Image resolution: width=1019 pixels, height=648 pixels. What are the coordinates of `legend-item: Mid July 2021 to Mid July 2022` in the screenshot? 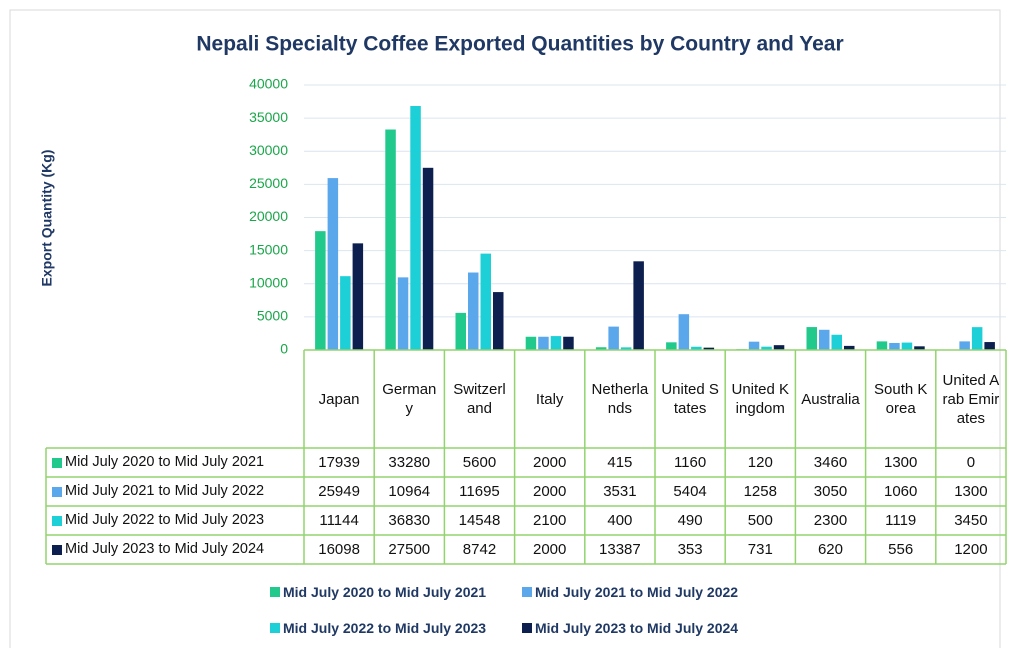 It's located at (630, 592).